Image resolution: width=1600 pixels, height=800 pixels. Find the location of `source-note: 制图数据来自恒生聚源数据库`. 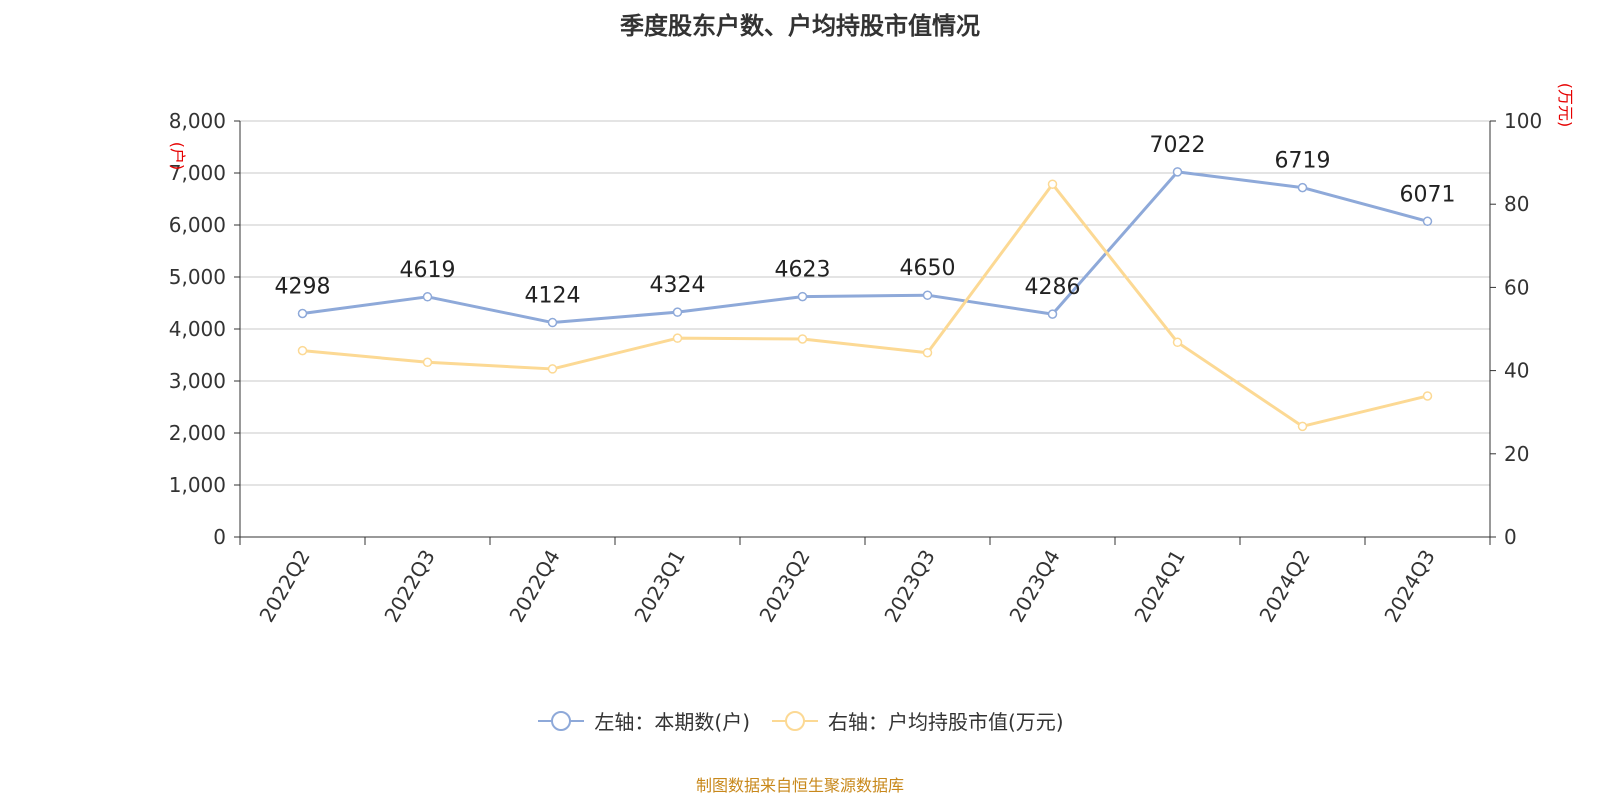

source-note: 制图数据来自恒生聚源数据库 is located at coordinates (799, 785).